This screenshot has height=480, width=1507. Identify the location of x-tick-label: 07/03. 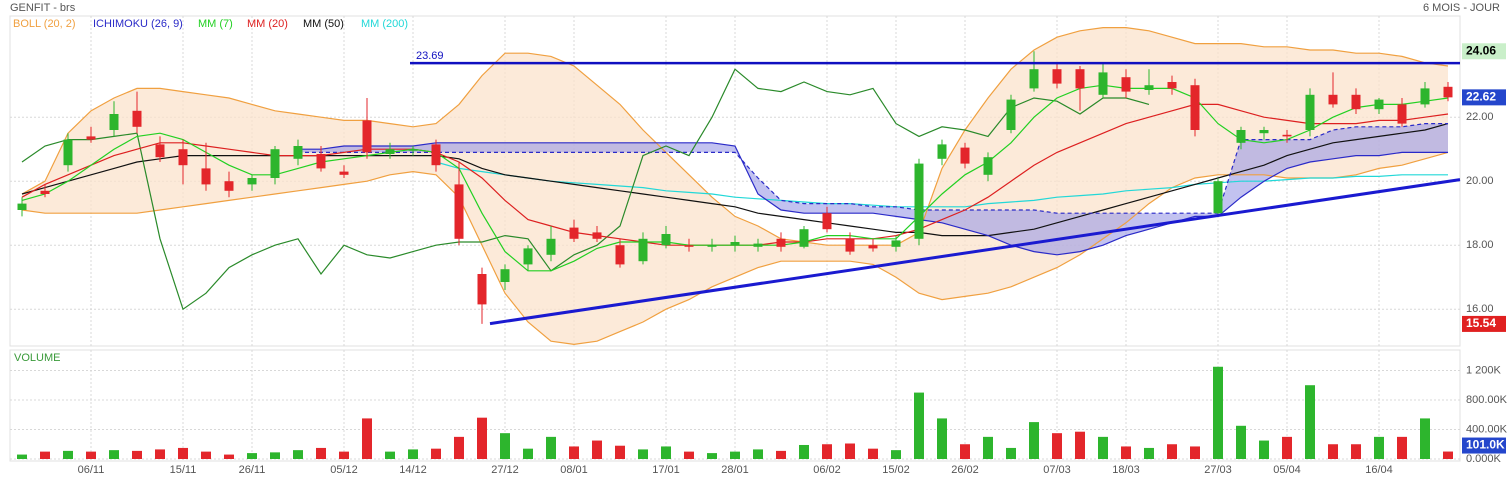
(1057, 470).